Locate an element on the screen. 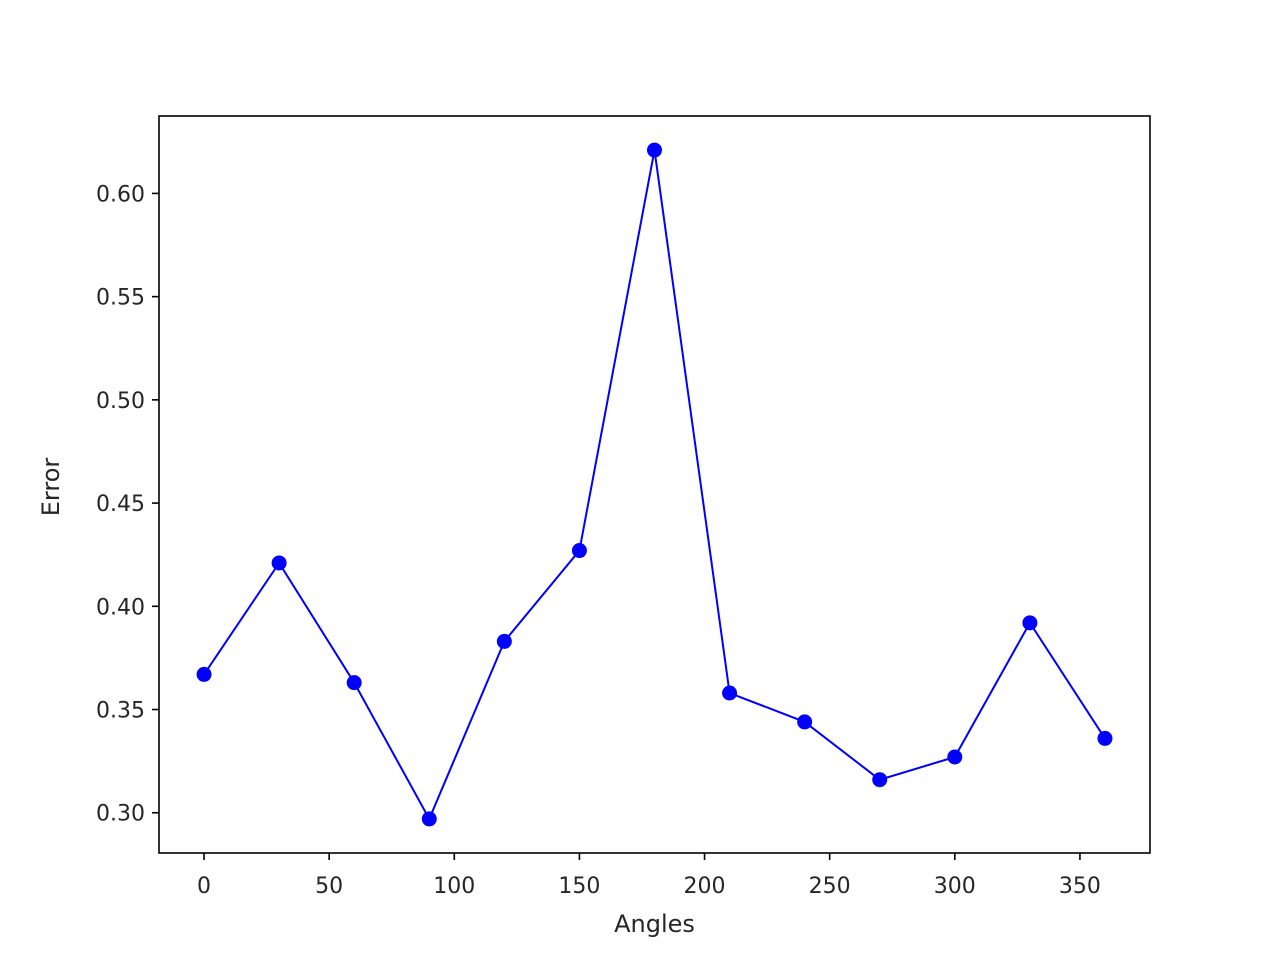 The image size is (1278, 957). y-tick-label: 0.60 is located at coordinates (120, 194).